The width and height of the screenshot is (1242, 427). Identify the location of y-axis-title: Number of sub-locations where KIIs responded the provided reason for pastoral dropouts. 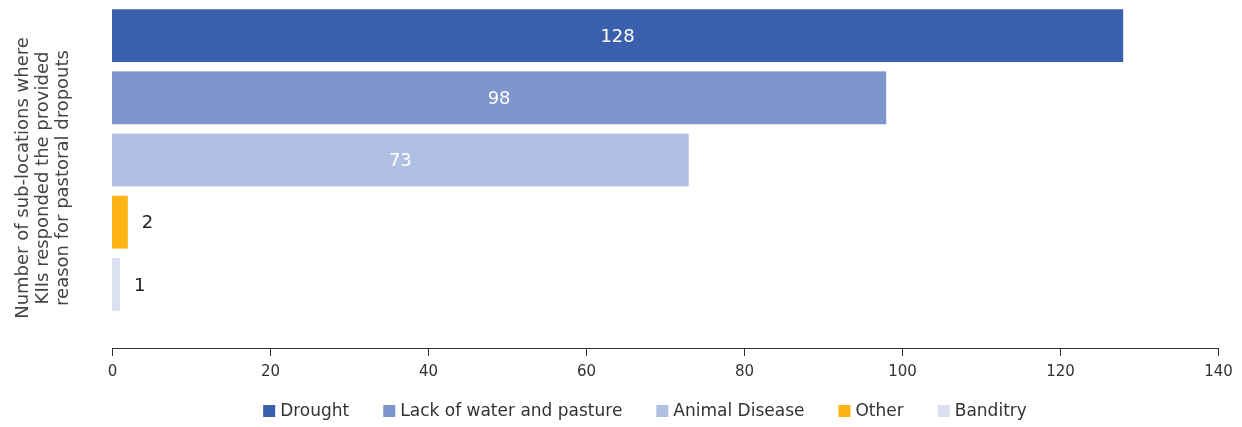
(41, 178).